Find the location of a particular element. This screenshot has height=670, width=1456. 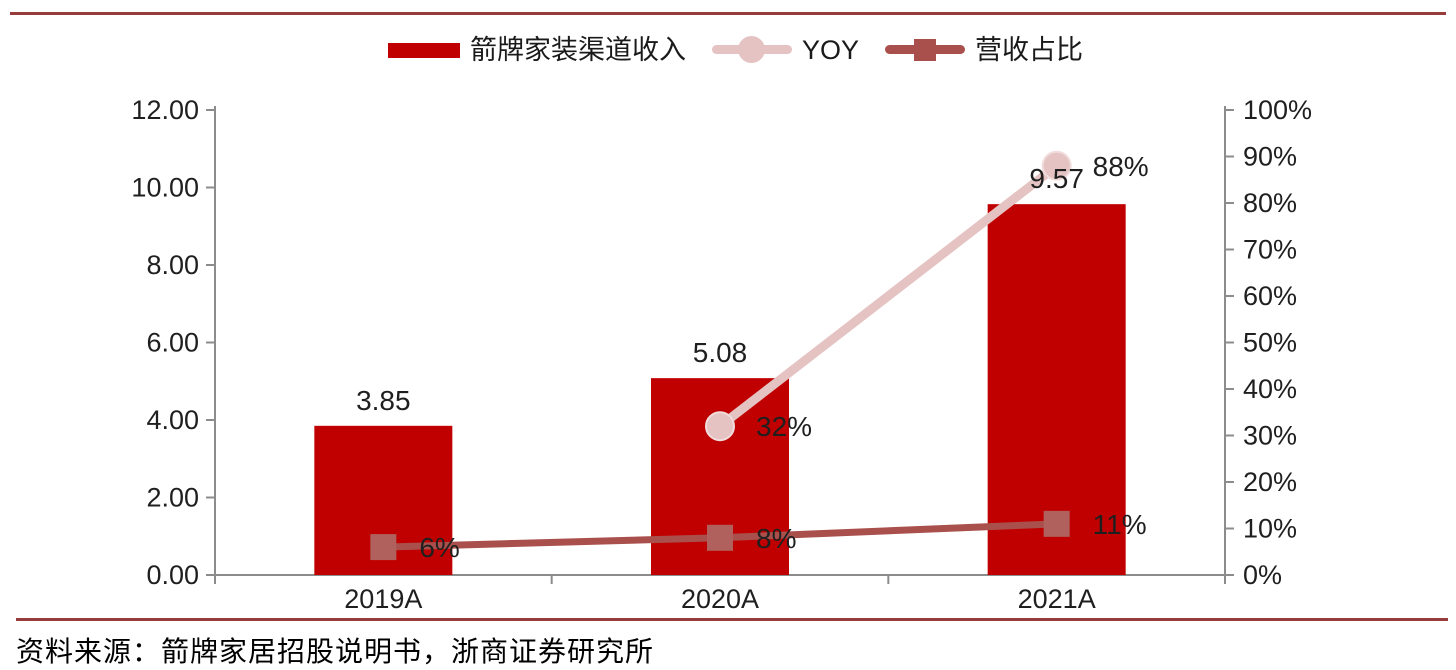

legend-item-revenue-share: 营收占比 is located at coordinates (984, 50).